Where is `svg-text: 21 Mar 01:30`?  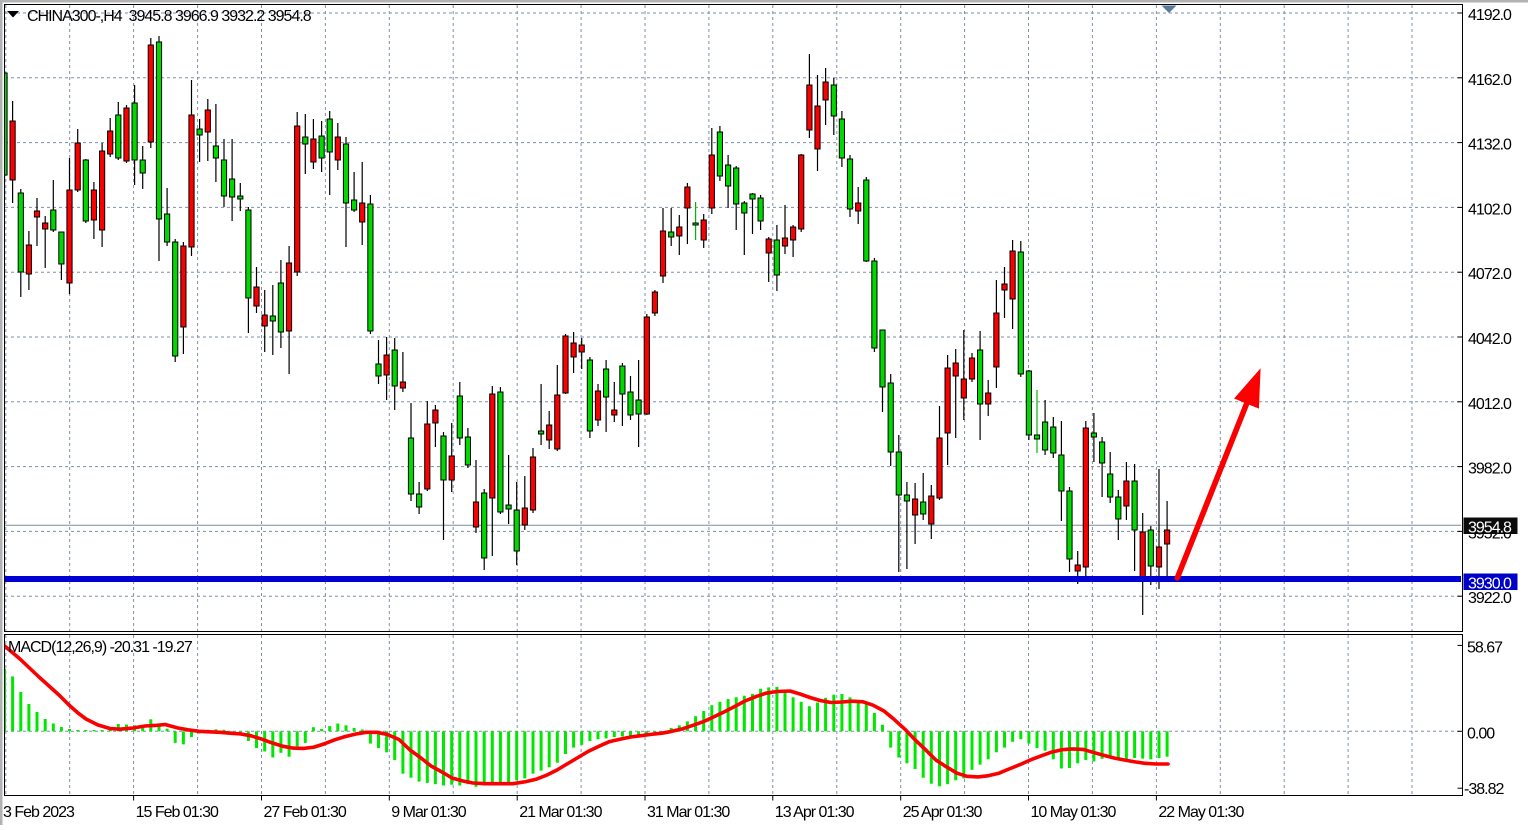
svg-text: 21 Mar 01:30 is located at coordinates (560, 812).